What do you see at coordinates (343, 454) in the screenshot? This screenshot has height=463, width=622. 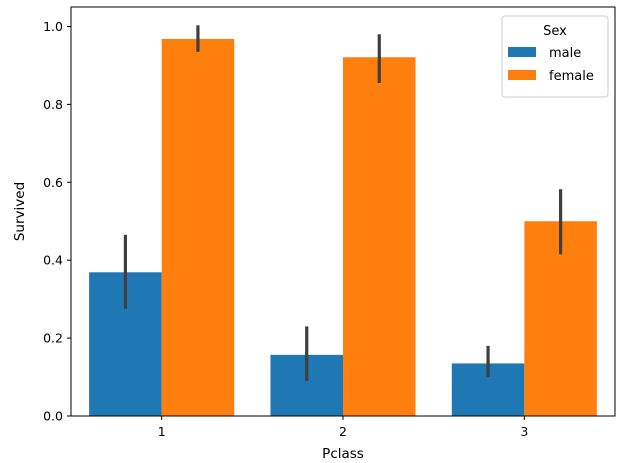 I see `x-axis-label: Pclass` at bounding box center [343, 454].